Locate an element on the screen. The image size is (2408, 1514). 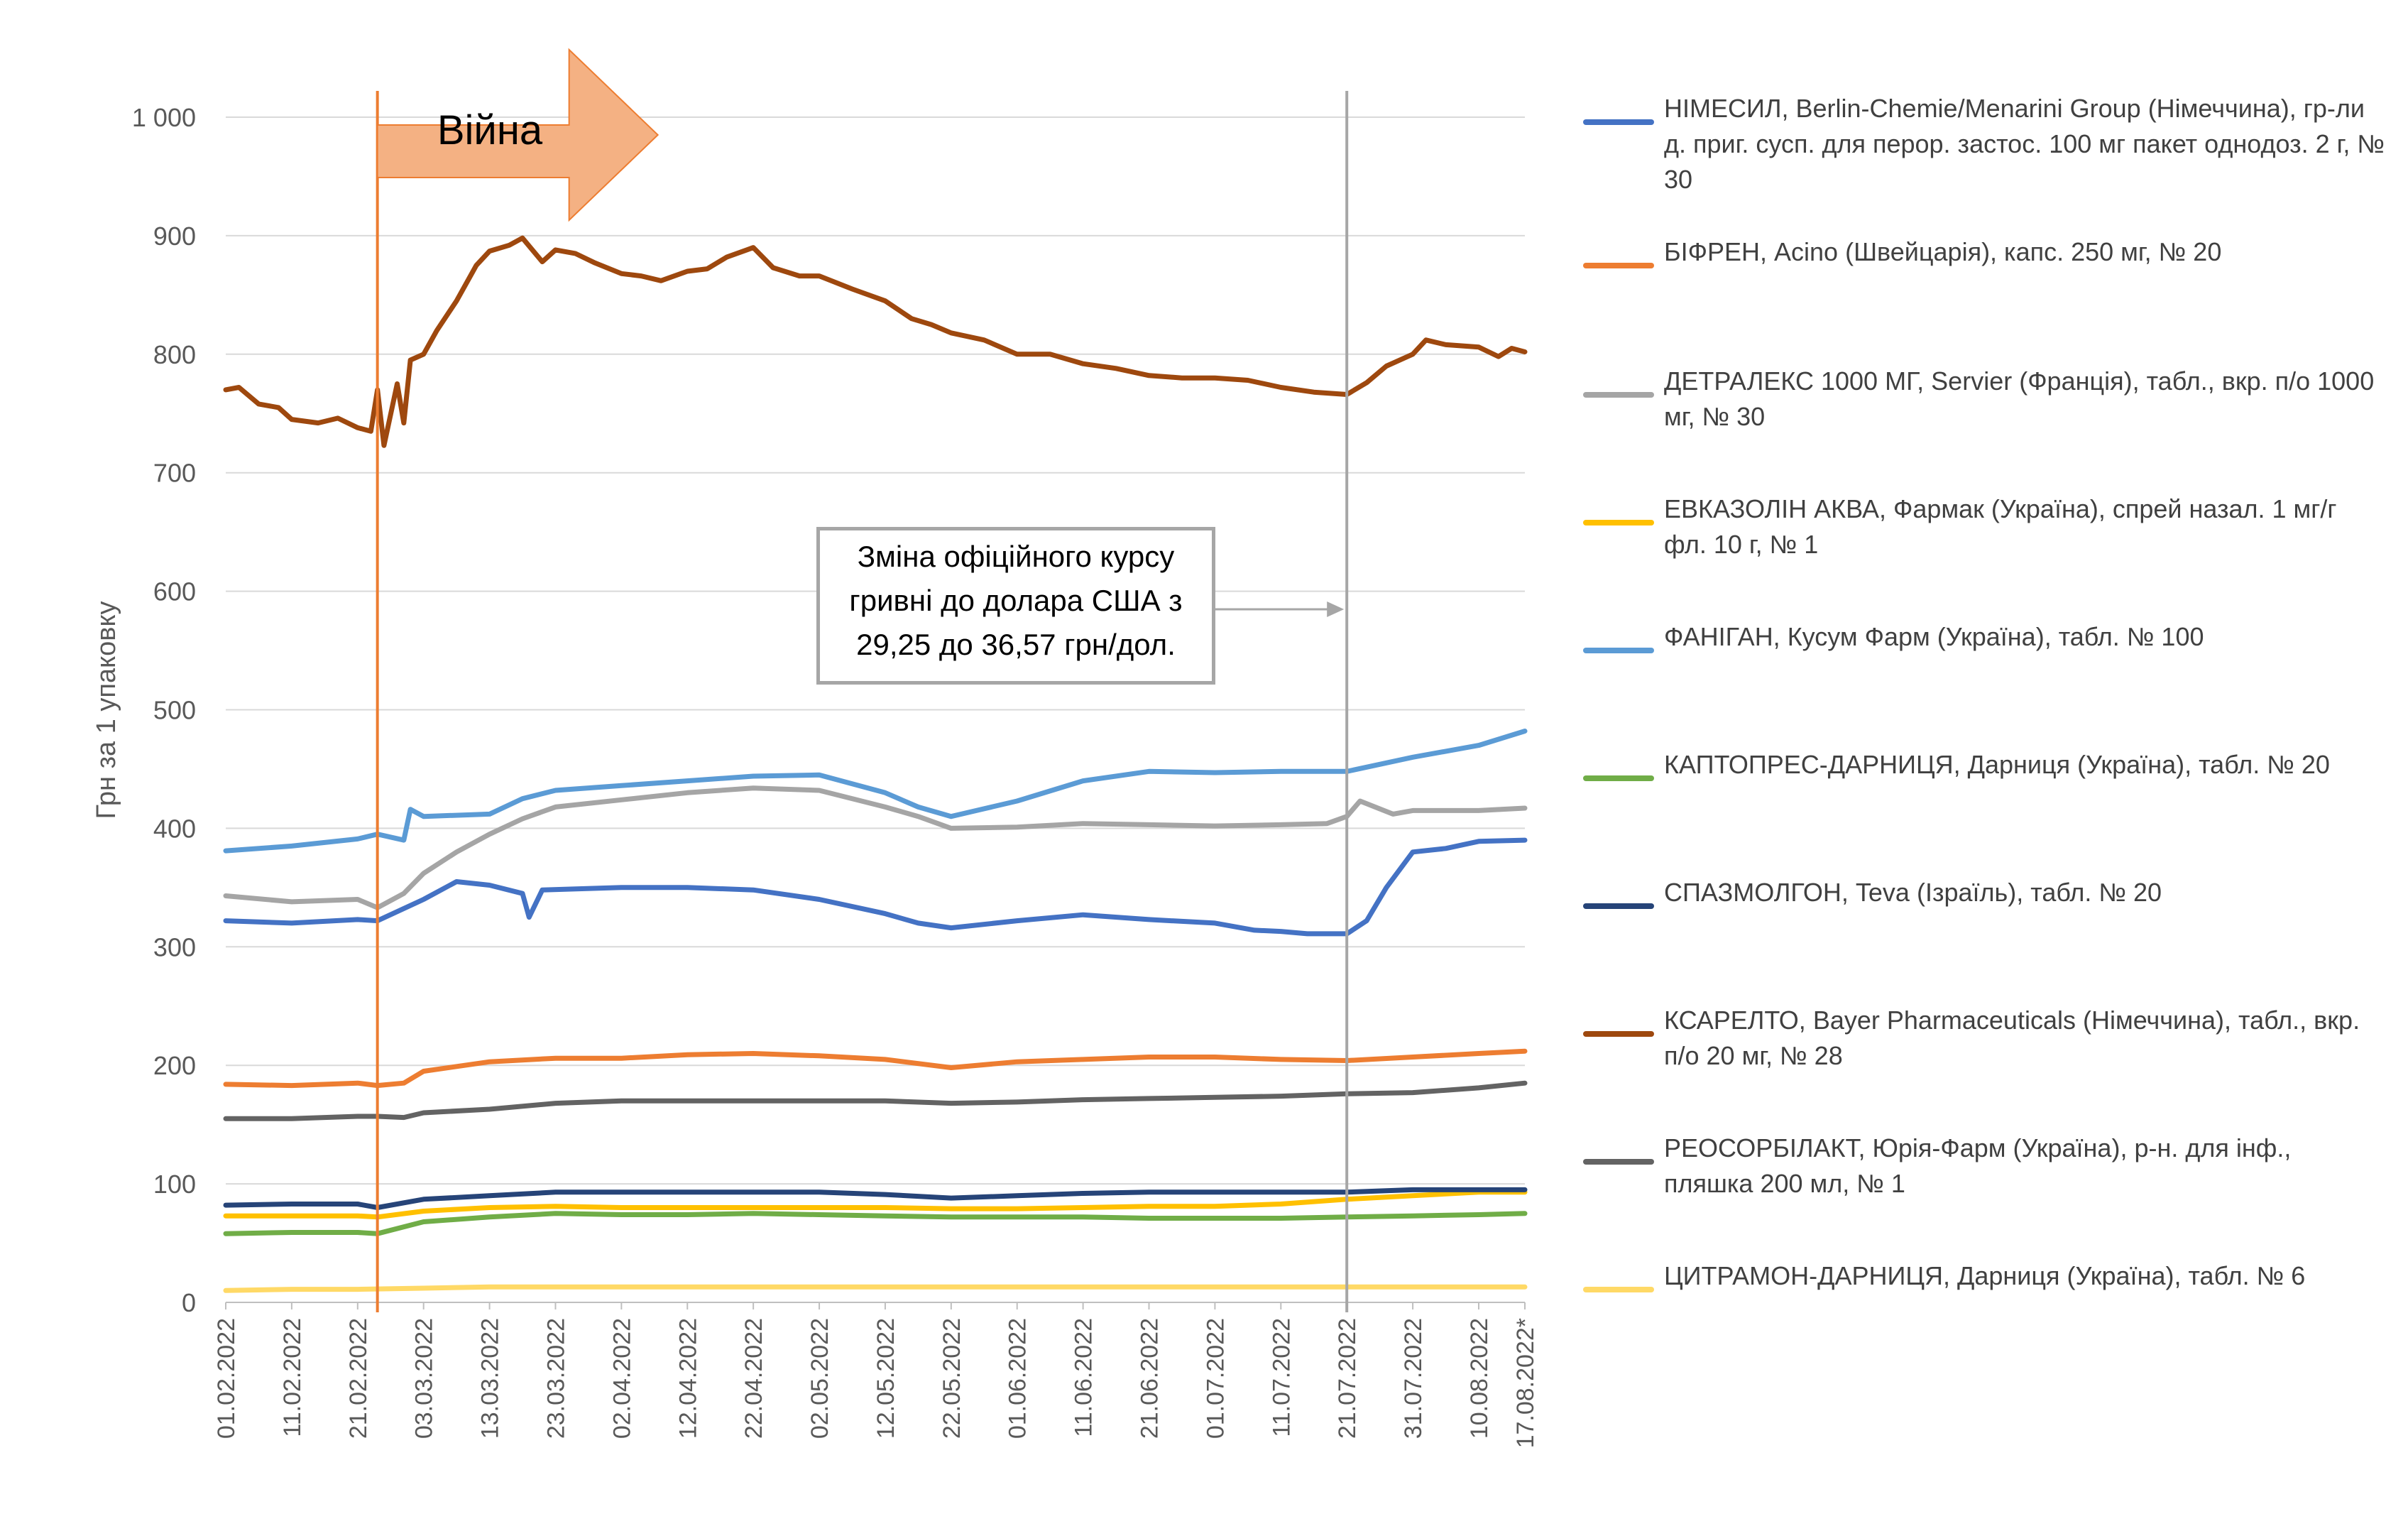
x-tick-label: 21.02.2022 is located at coordinates (358, 1378).